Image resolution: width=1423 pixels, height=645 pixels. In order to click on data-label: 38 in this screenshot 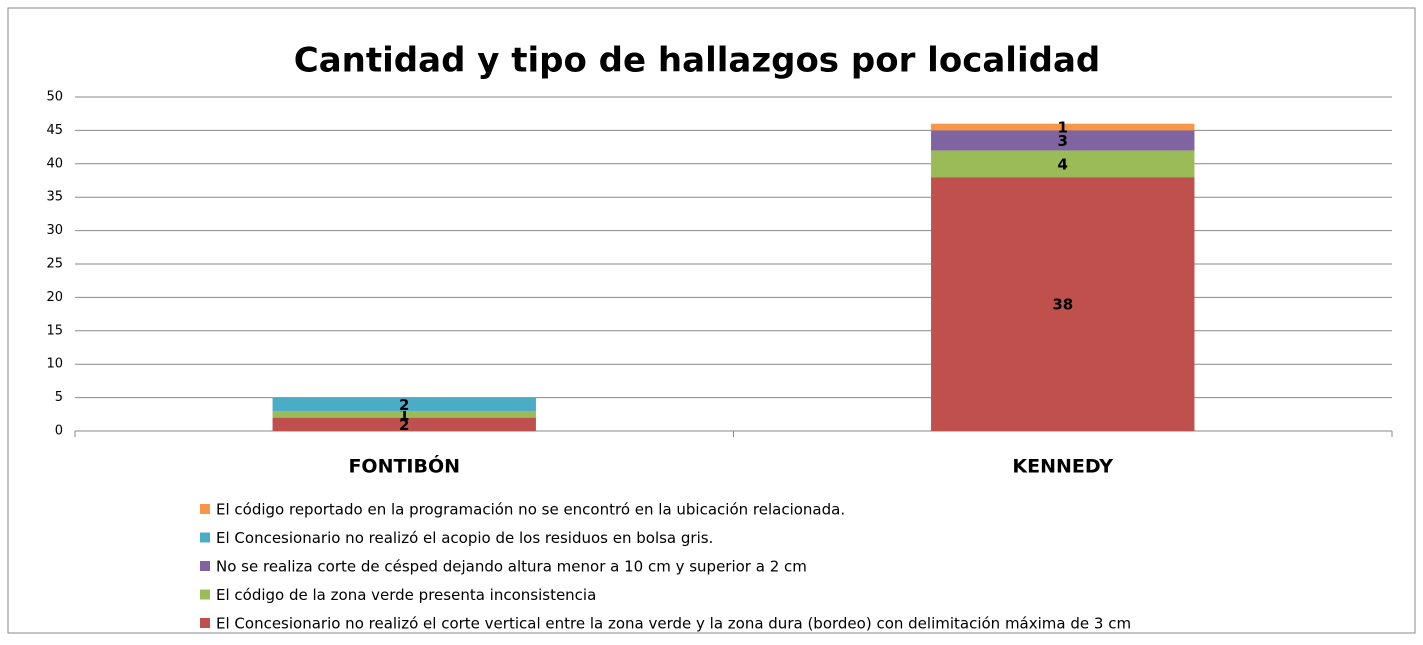, I will do `click(1062, 305)`.